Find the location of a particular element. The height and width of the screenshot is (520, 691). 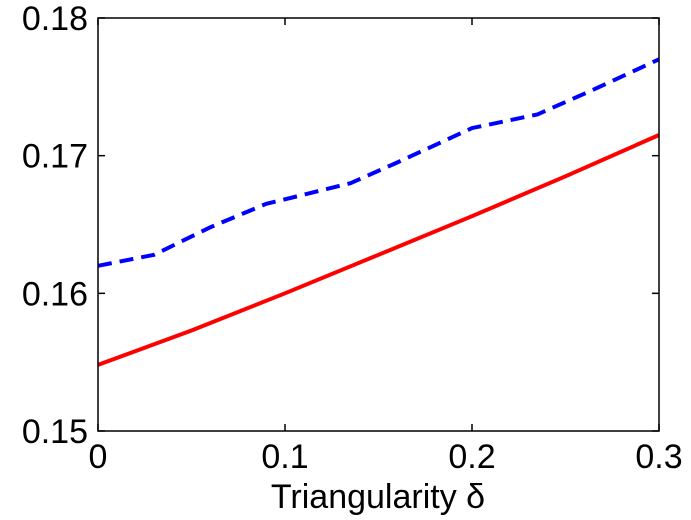

y-tick-label-3: 0.18 is located at coordinates (55, 19).